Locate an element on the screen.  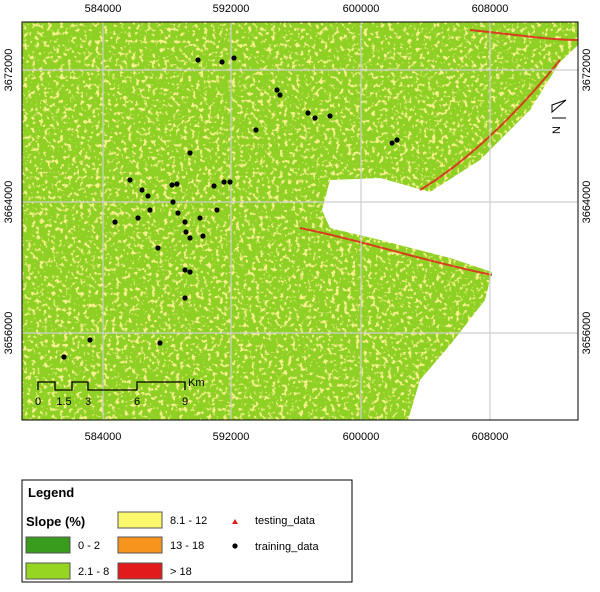
legend-label: 13 - 18 is located at coordinates (187, 546).